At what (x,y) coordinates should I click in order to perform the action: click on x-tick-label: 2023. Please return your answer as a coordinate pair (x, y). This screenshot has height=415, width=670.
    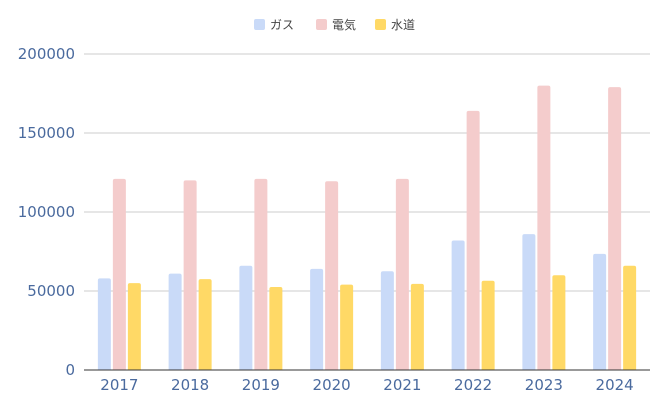
    Looking at the image, I should click on (544, 385).